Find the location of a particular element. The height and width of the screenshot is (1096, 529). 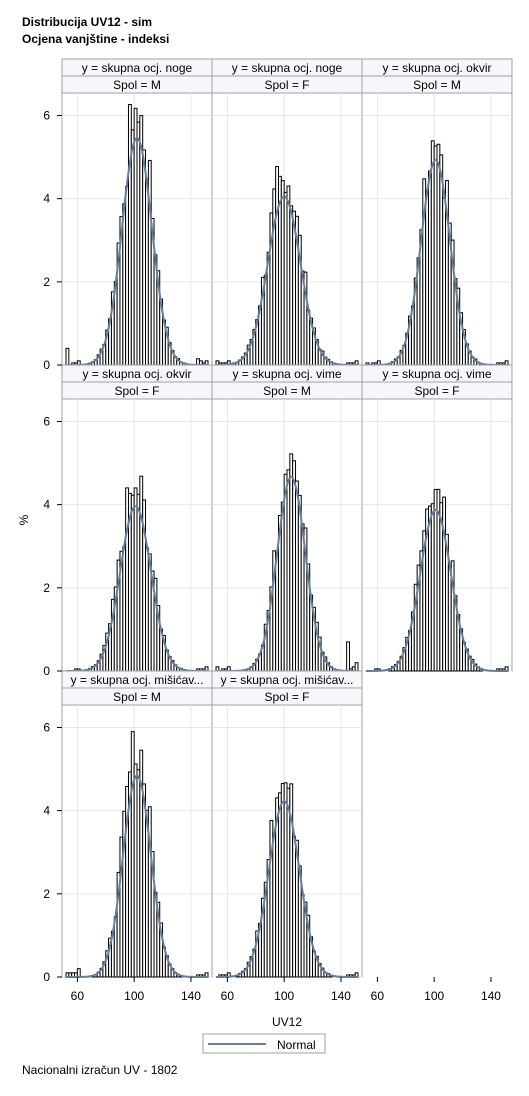

panel-1: y = skupna ocj. noge Spol = M is located at coordinates (137, 212).